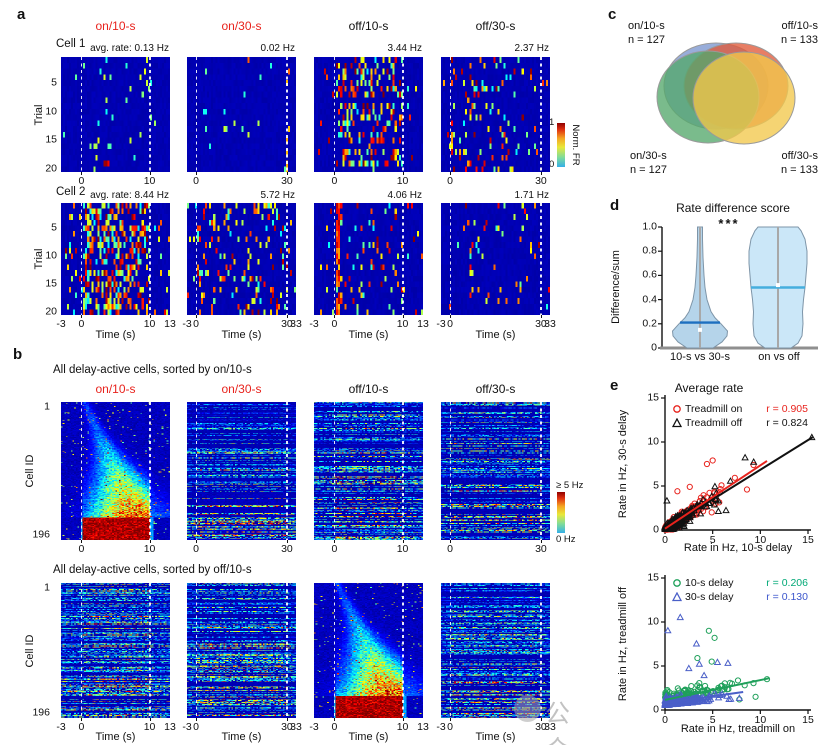 This screenshot has width=839, height=745. I want to click on panel-b-col-title-1: on/30-s, so click(241, 389).